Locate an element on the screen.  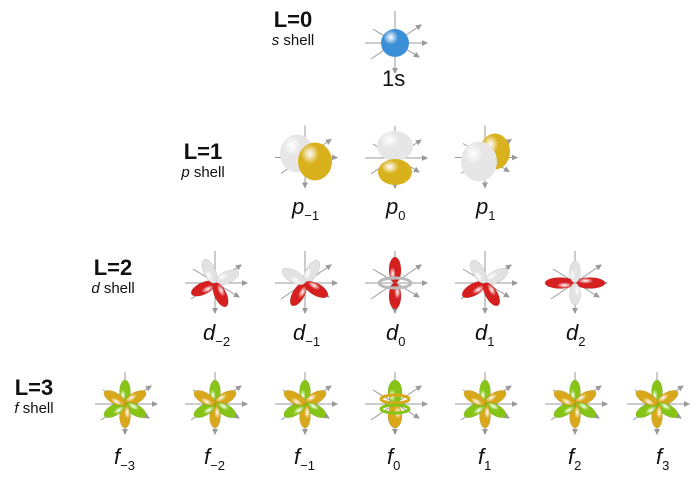
orbital-f2 is located at coordinates (575, 404).